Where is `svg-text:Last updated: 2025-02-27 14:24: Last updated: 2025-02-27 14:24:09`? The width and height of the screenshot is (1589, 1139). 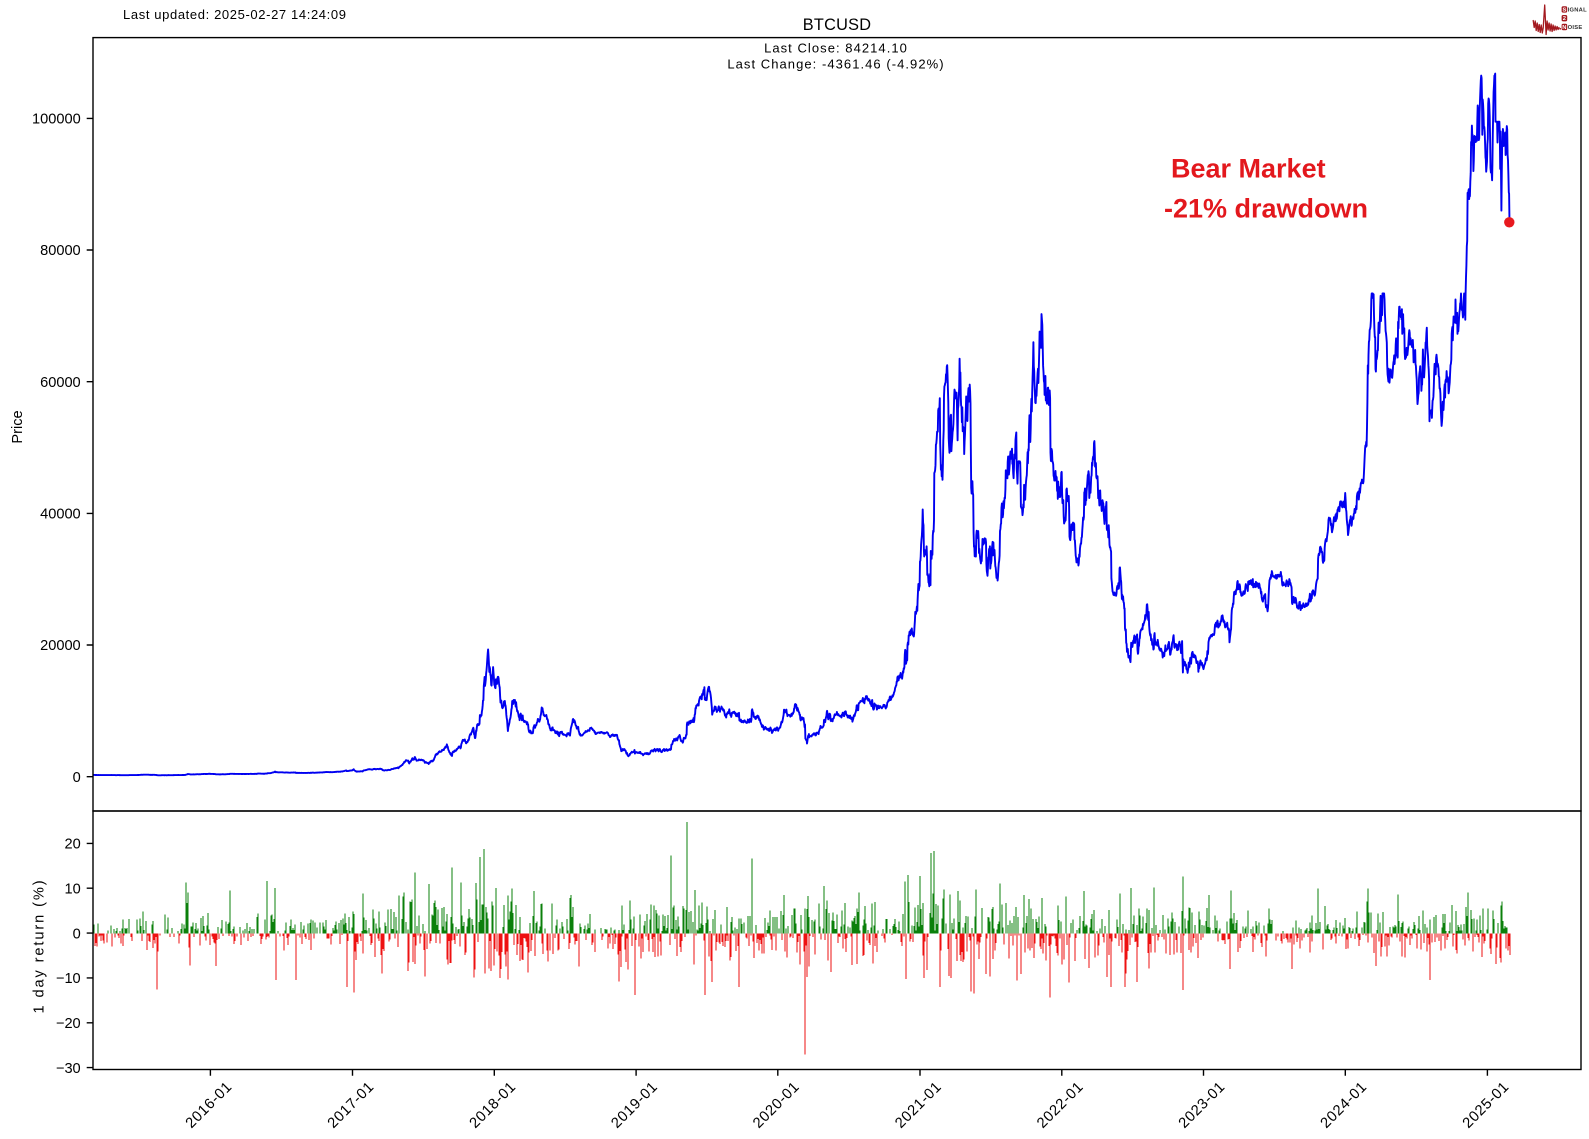 svg-text:Last updated: 2025-02-27 14:24: Last updated: 2025-02-27 14:24:09 is located at coordinates (235, 14).